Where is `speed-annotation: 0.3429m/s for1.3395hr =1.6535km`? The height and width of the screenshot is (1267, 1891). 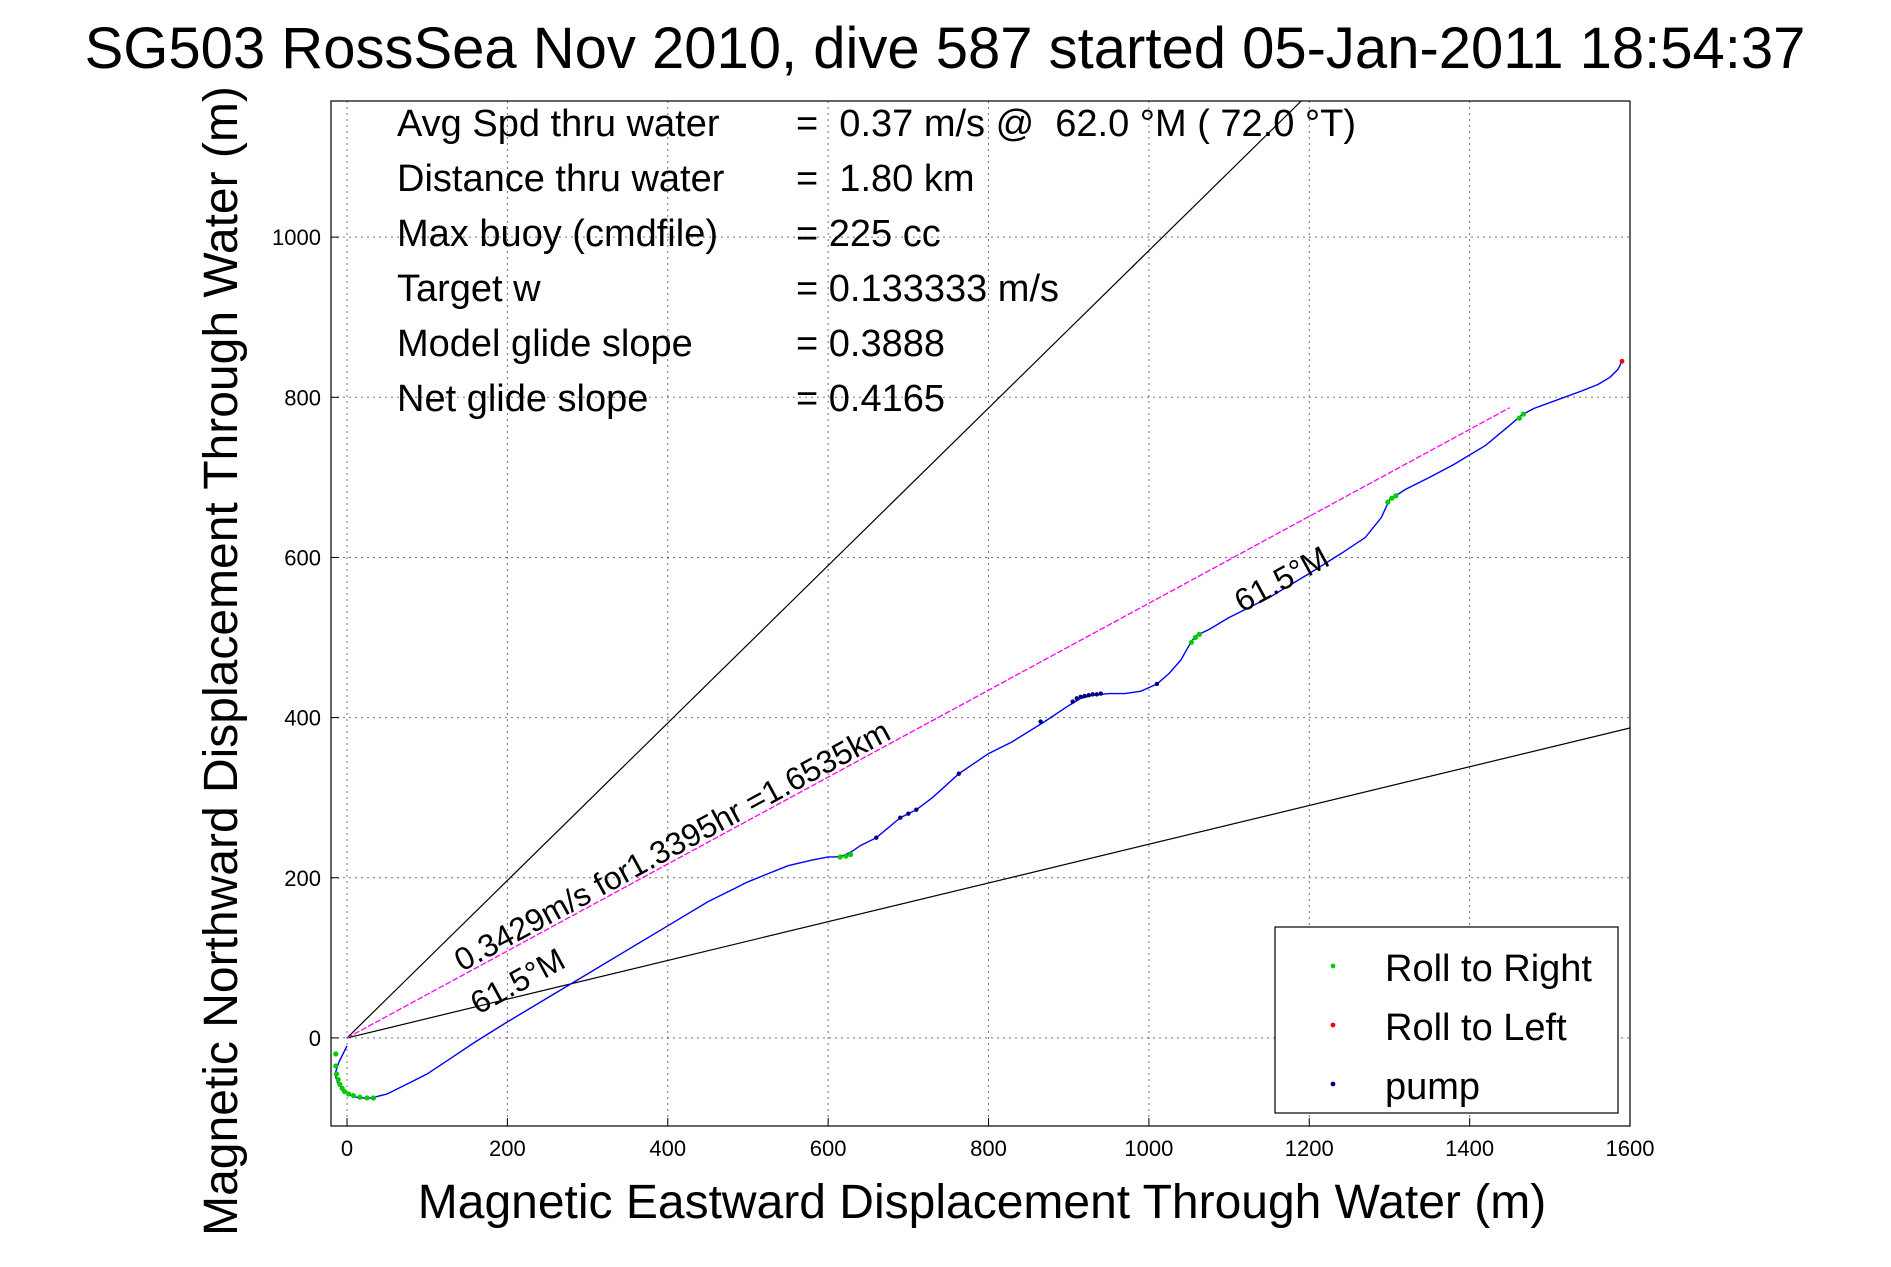 speed-annotation: 0.3429m/s for1.3395hr =1.6535km is located at coordinates (672, 845).